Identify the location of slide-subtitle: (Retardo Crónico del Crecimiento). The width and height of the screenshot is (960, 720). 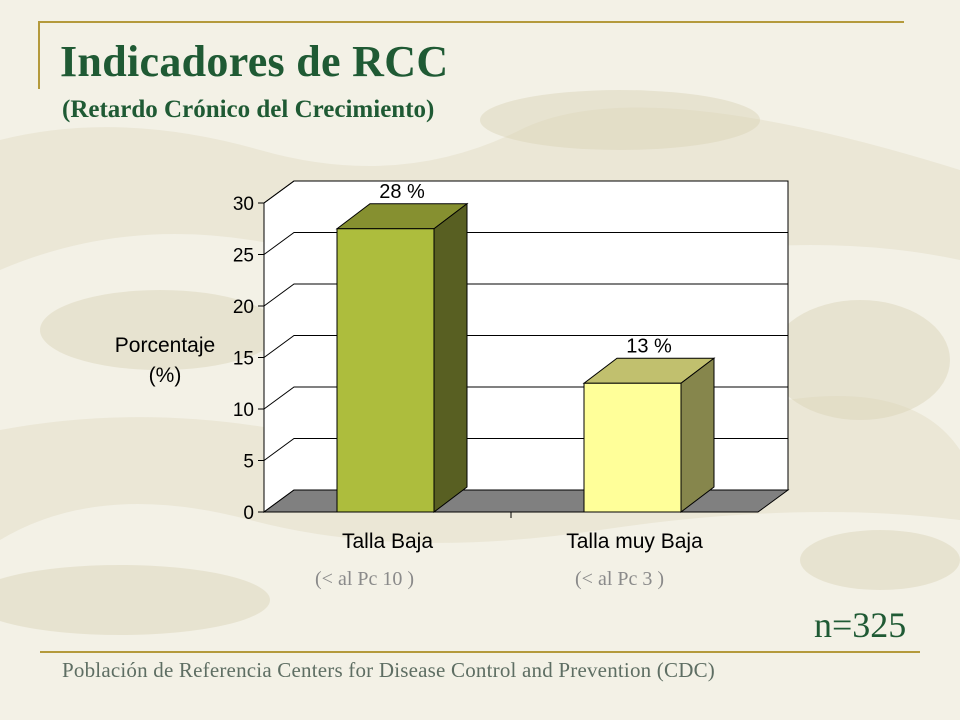
(248, 109).